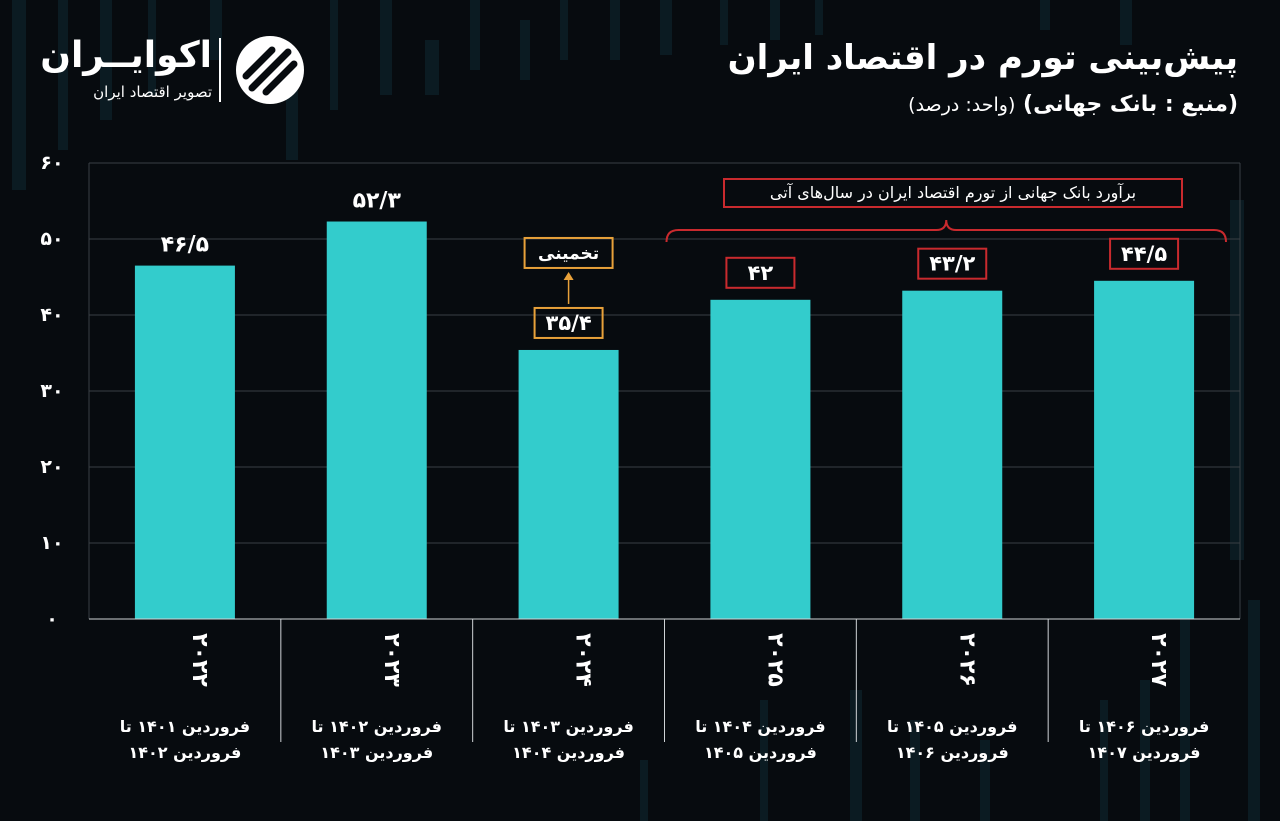 The width and height of the screenshot is (1280, 821). I want to click on period-label: فروردین ۱۴۰۲ تا, so click(377, 726).